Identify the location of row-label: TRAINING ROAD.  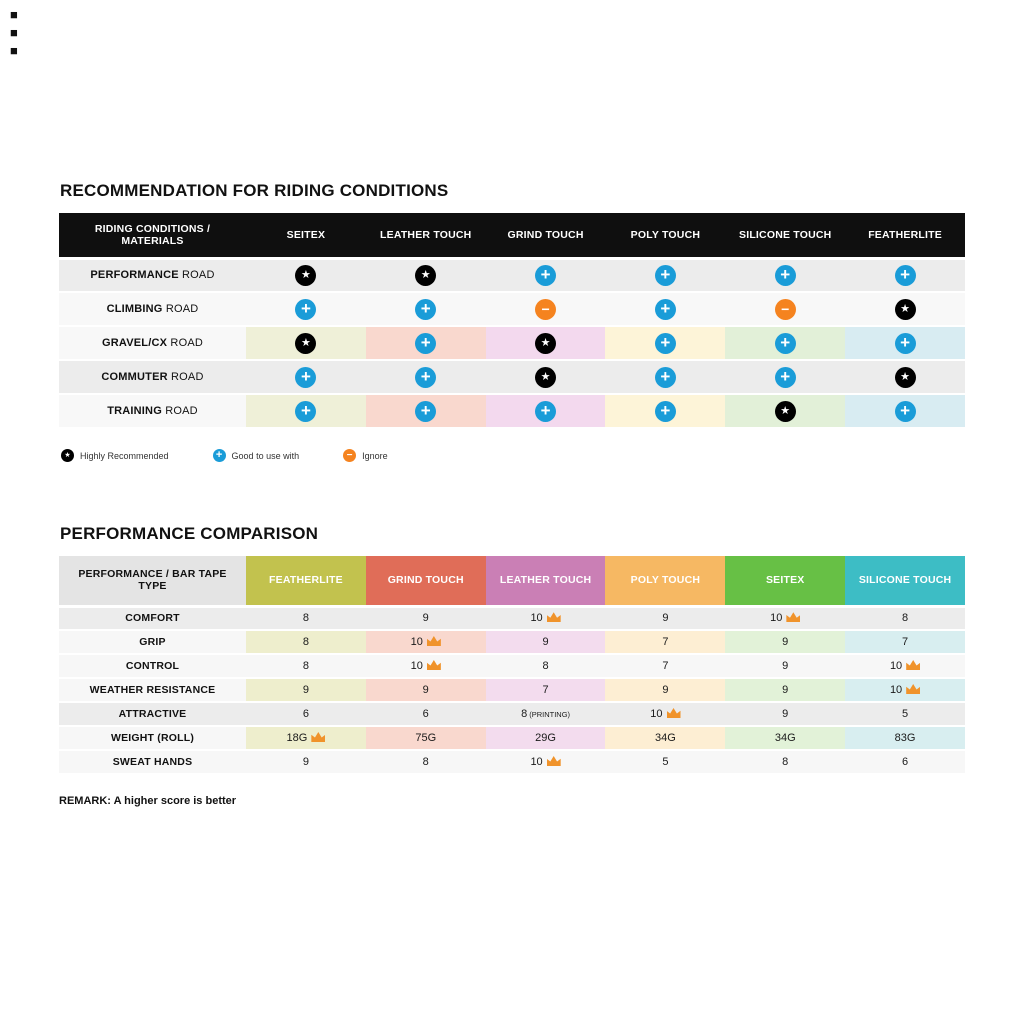
(152, 411).